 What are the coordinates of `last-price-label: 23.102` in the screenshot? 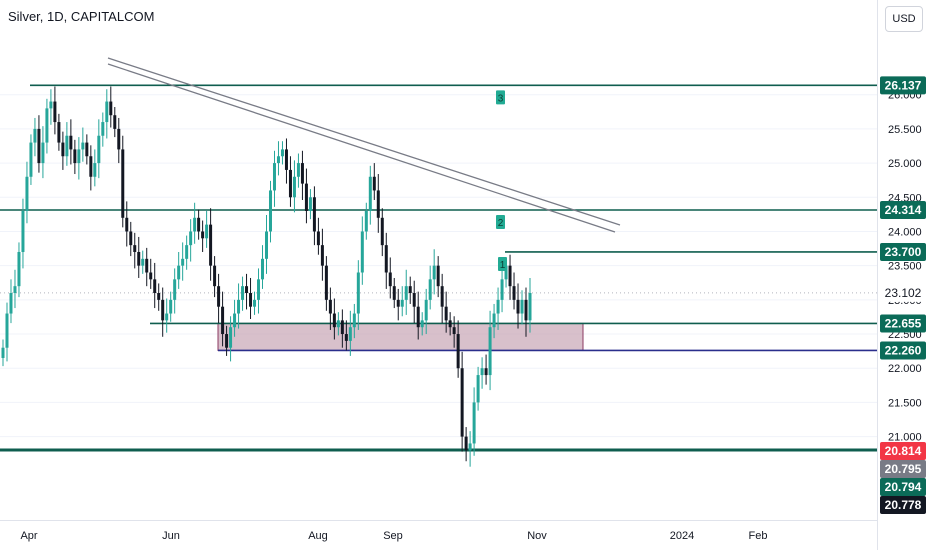 It's located at (903, 293).